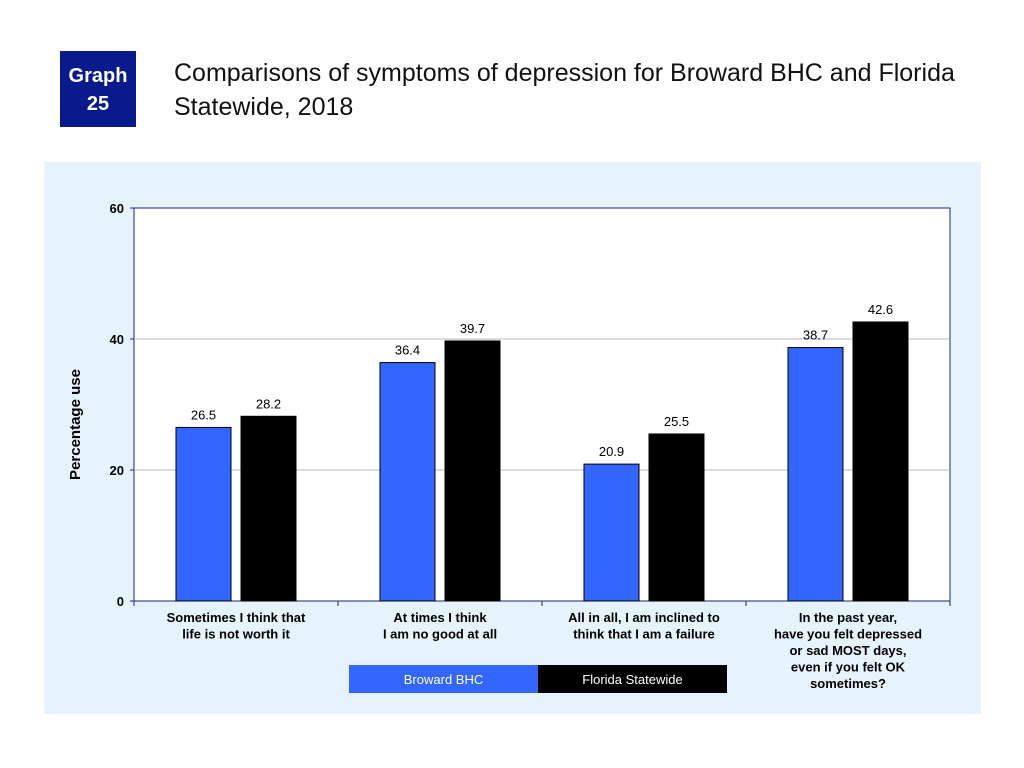 This screenshot has width=1024, height=768. Describe the element at coordinates (117, 208) in the screenshot. I see `y-tick-label: 60` at that location.